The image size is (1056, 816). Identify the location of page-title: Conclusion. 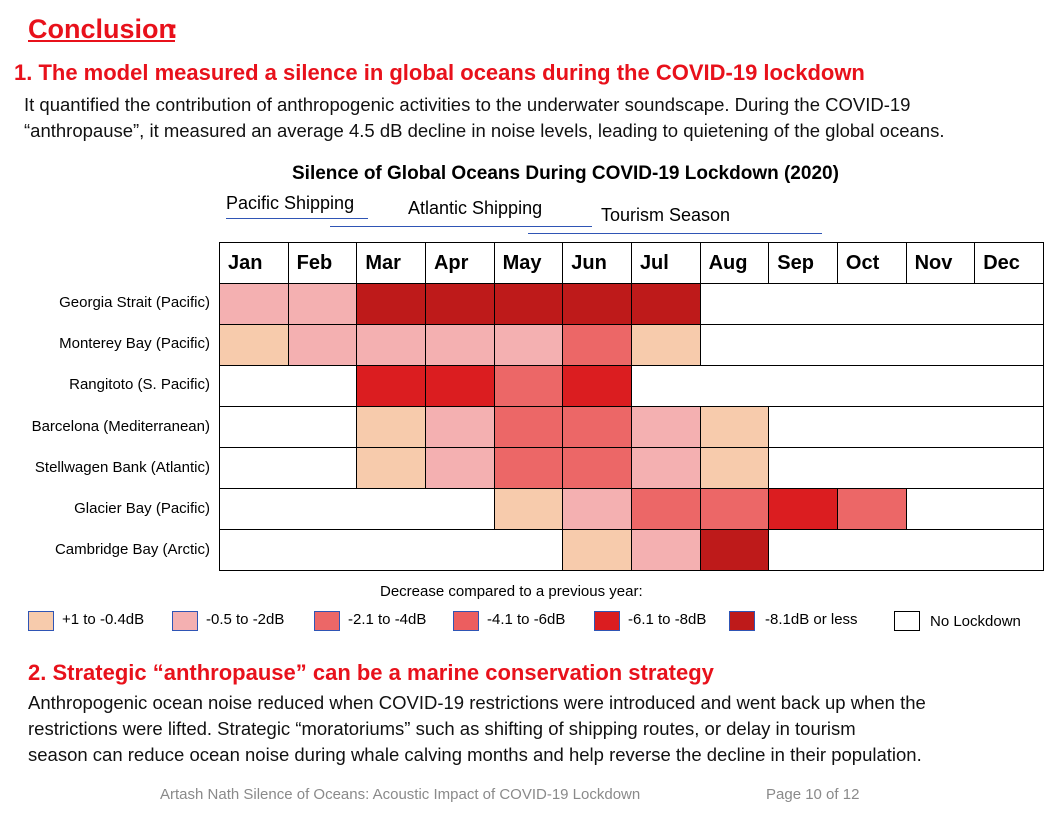
(101, 29).